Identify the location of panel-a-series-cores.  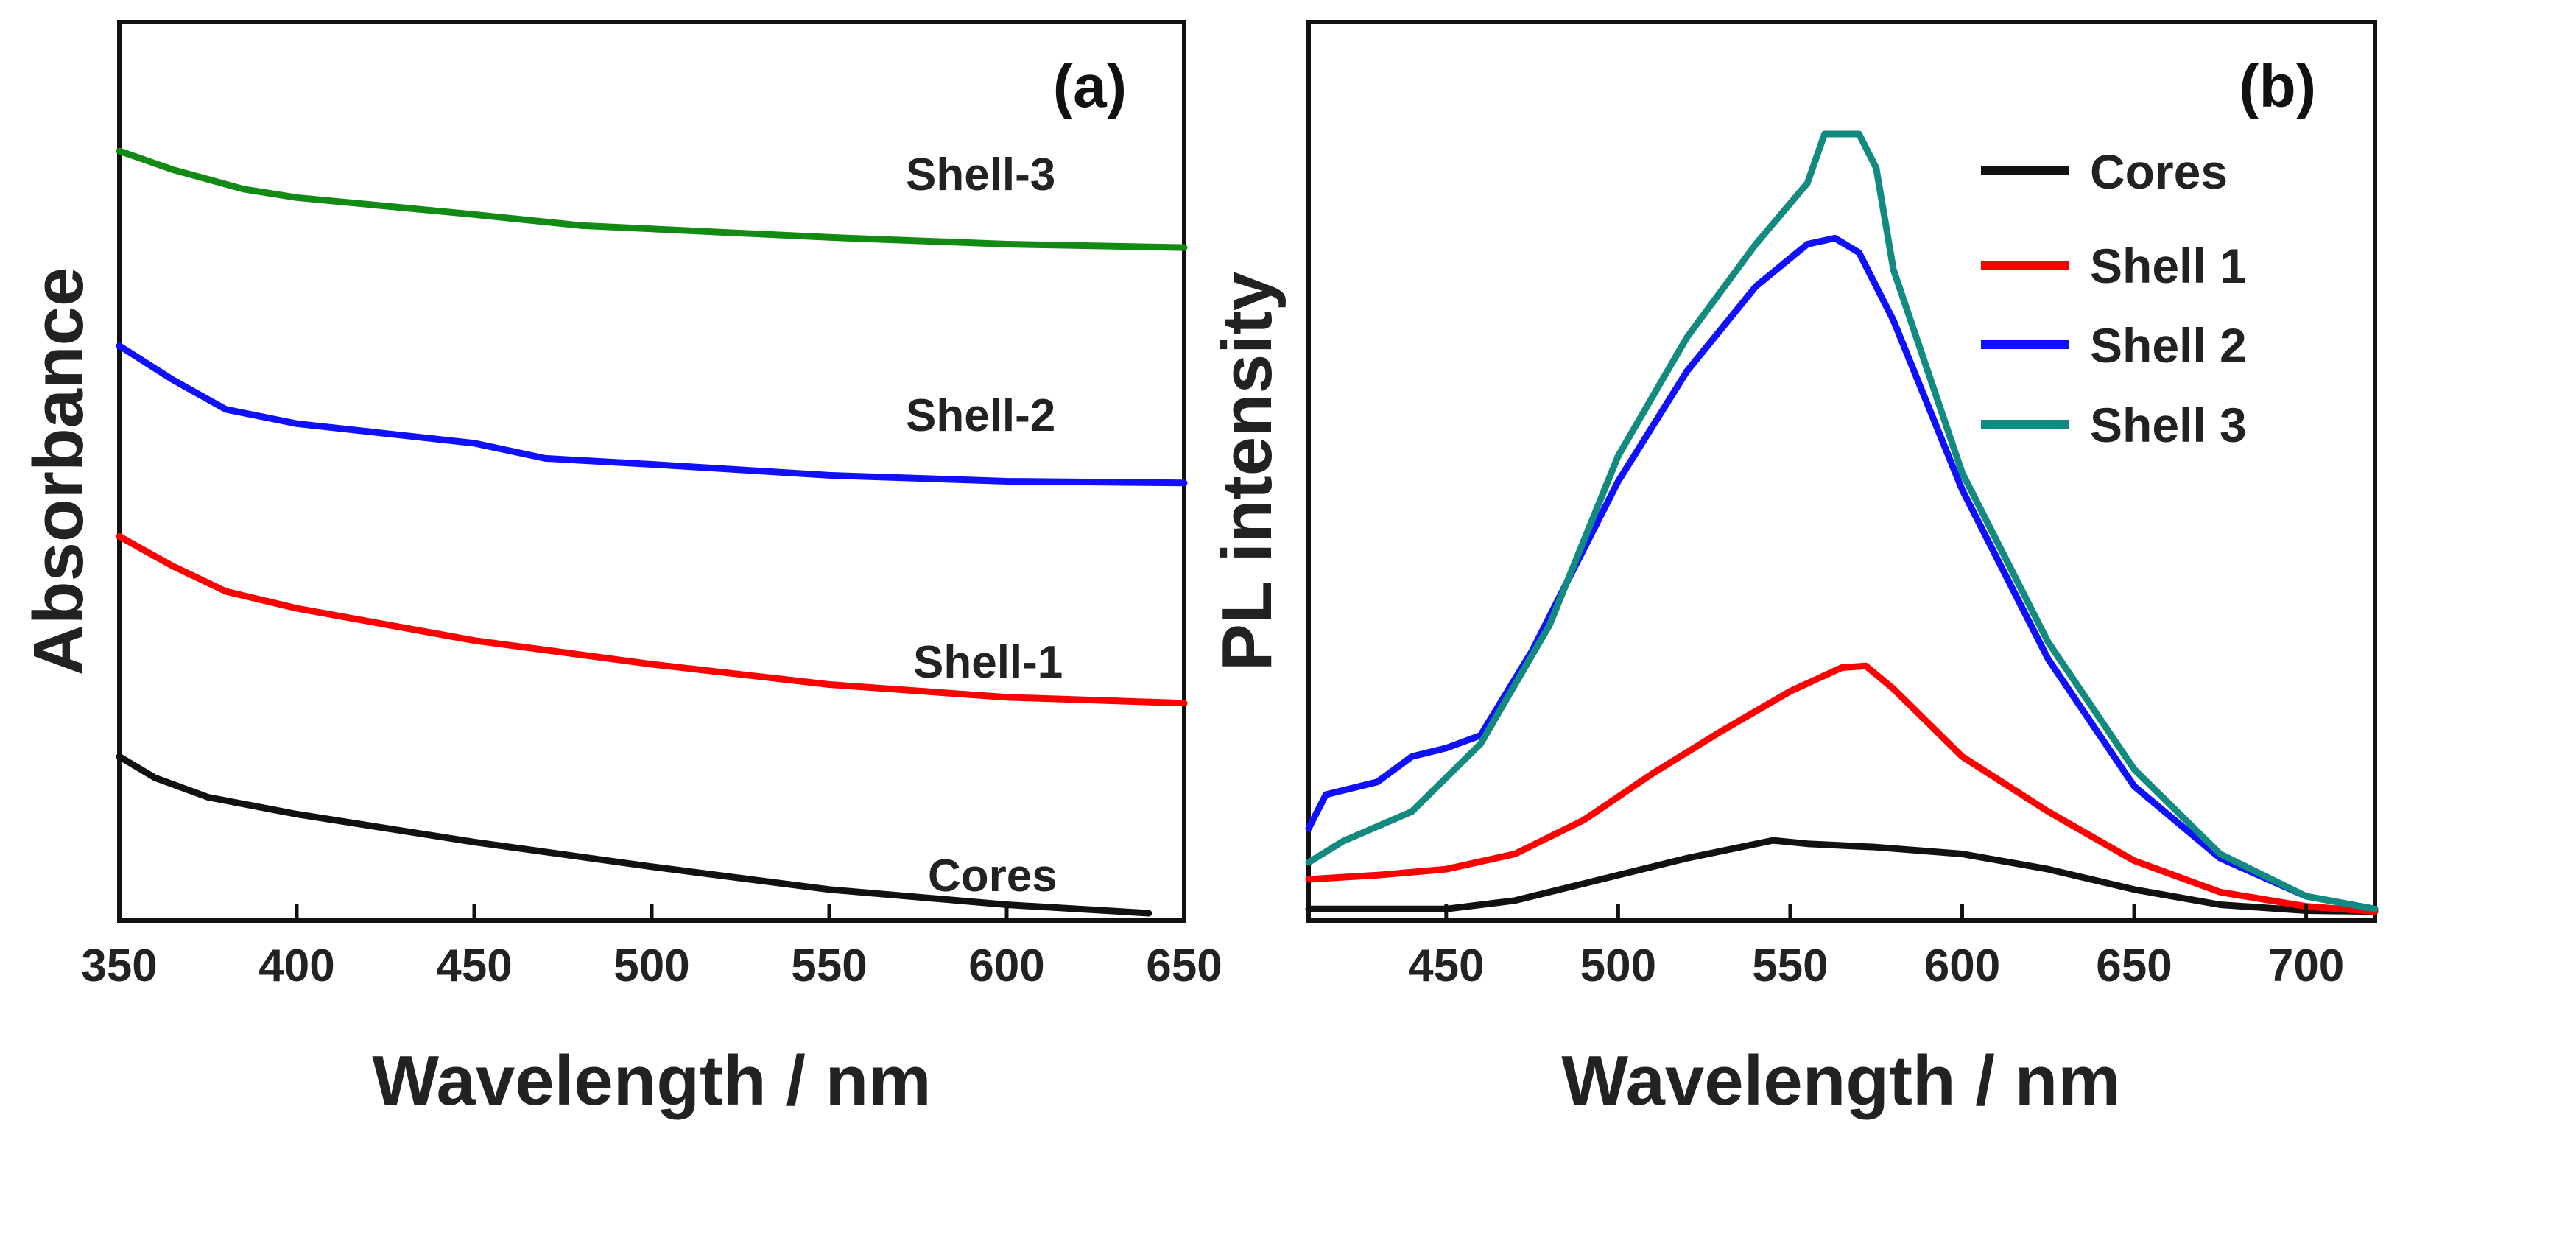
(634, 835).